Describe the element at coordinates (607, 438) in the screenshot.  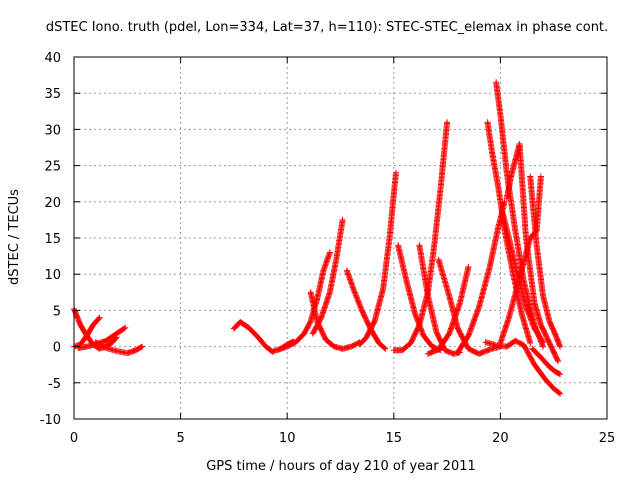
I see `x-tick-label: 25` at that location.